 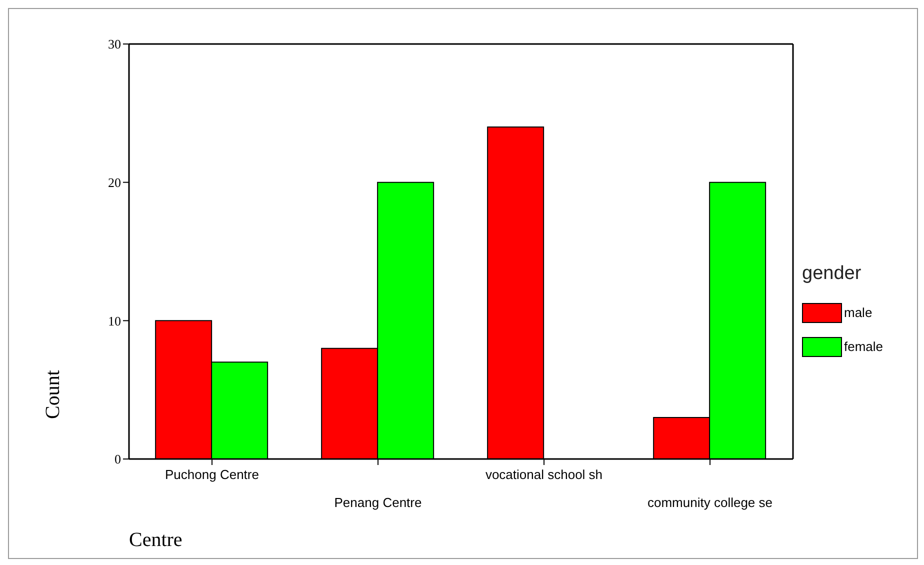 I want to click on legend-label: male, so click(x=858, y=312).